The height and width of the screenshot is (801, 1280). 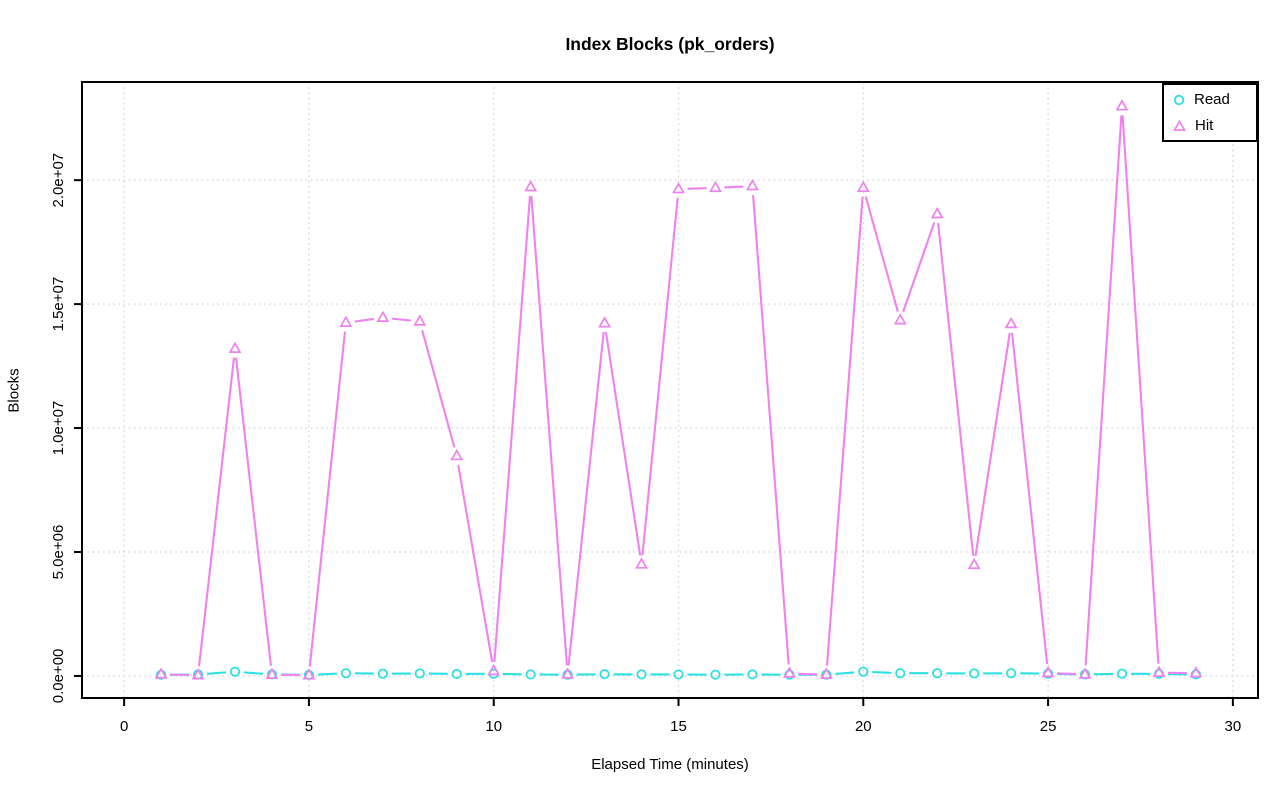 What do you see at coordinates (678, 726) in the screenshot?
I see `x-tick-label: 15` at bounding box center [678, 726].